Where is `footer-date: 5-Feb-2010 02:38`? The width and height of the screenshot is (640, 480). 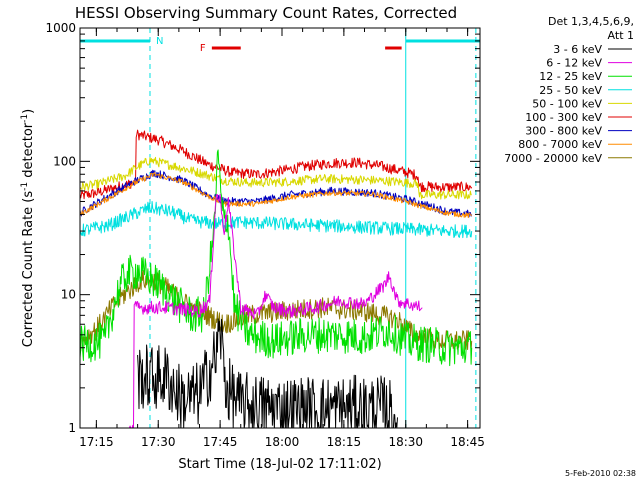 footer-date: 5-Feb-2010 02:38 is located at coordinates (600, 473).